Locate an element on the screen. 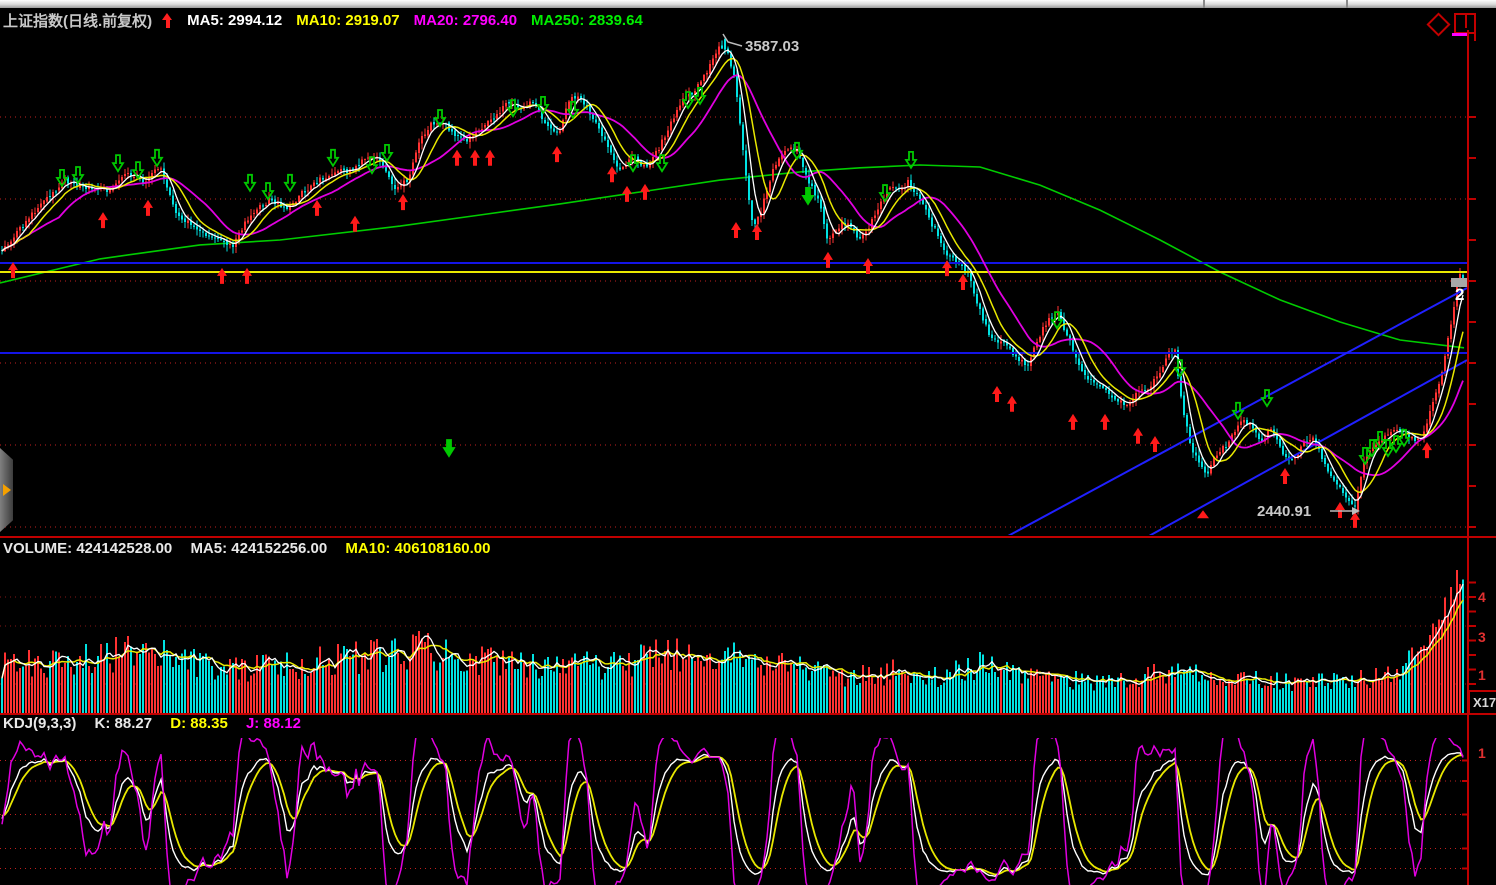 Image resolution: width=1496 pixels, height=885 pixels. axis-tick-mark is located at coordinates (1475, 29).